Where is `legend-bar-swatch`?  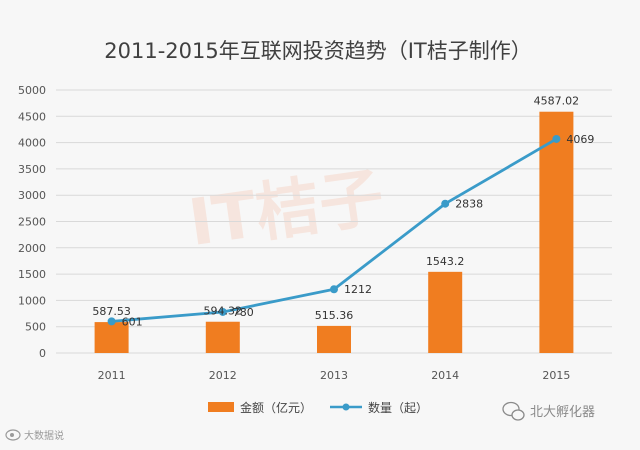
legend-bar-swatch is located at coordinates (221, 407).